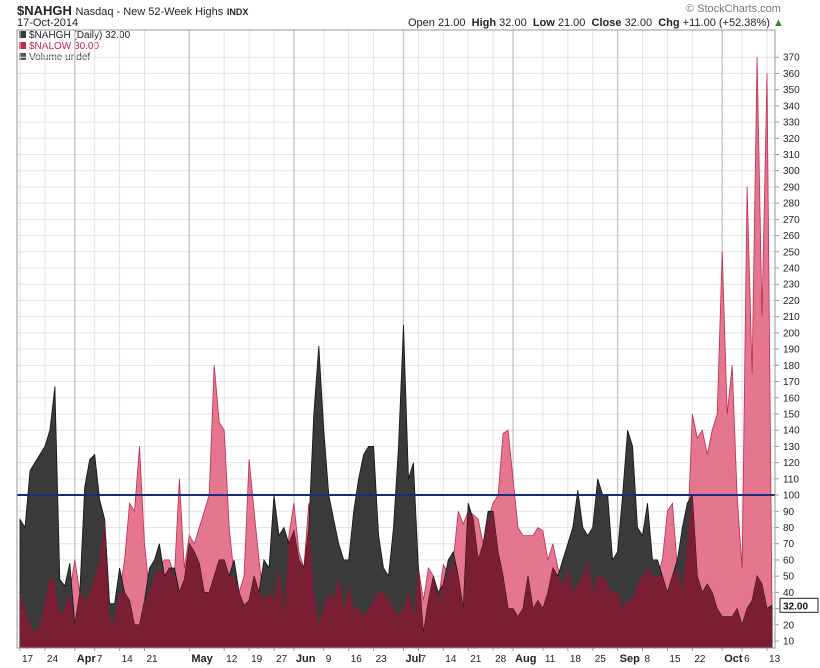  What do you see at coordinates (48, 23) in the screenshot?
I see `chart-date: 17-Oct-2014` at bounding box center [48, 23].